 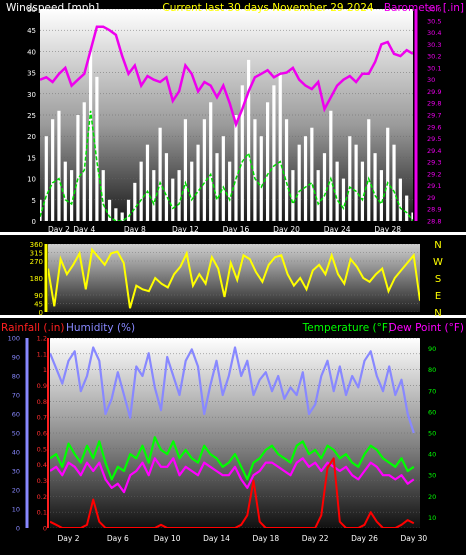 What do you see at coordinates (36, 254) in the screenshot?
I see `direction-y-tick: 315` at bounding box center [36, 254].